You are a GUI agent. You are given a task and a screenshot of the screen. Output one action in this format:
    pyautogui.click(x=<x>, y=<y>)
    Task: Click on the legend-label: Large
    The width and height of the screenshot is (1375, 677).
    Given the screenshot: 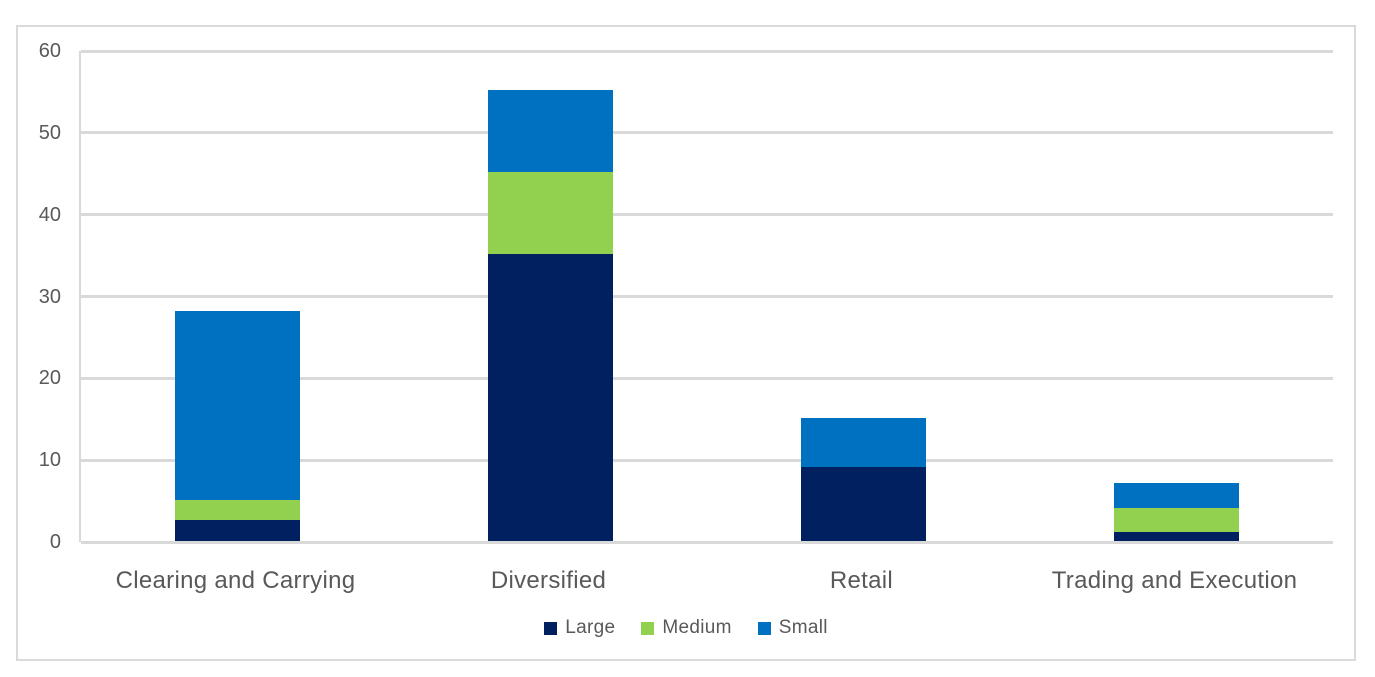 What is the action you would take?
    pyautogui.click(x=590, y=627)
    